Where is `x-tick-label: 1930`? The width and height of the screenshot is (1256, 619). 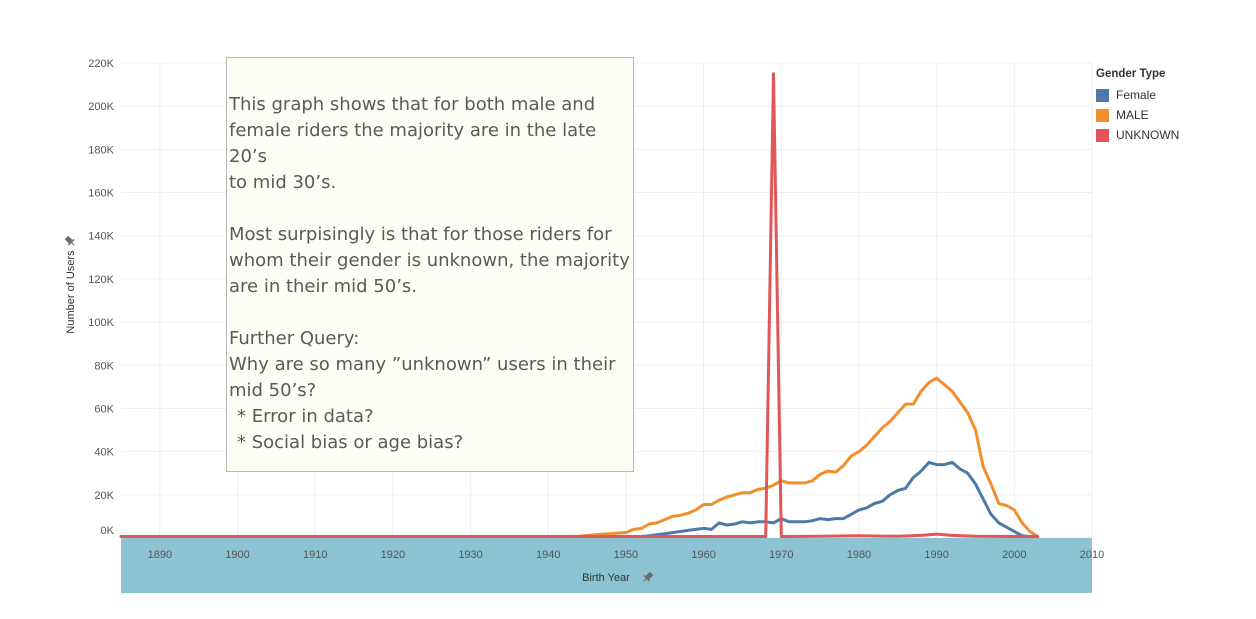
x-tick-label: 1930 is located at coordinates (470, 555).